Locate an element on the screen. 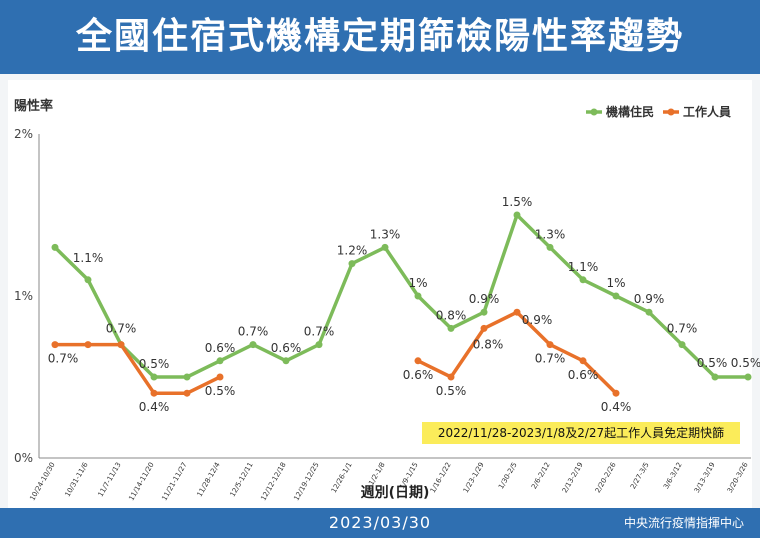 Image resolution: width=760 pixels, height=538 pixels. footer-organization: 中央流行疫情指揮中心 is located at coordinates (683, 523).